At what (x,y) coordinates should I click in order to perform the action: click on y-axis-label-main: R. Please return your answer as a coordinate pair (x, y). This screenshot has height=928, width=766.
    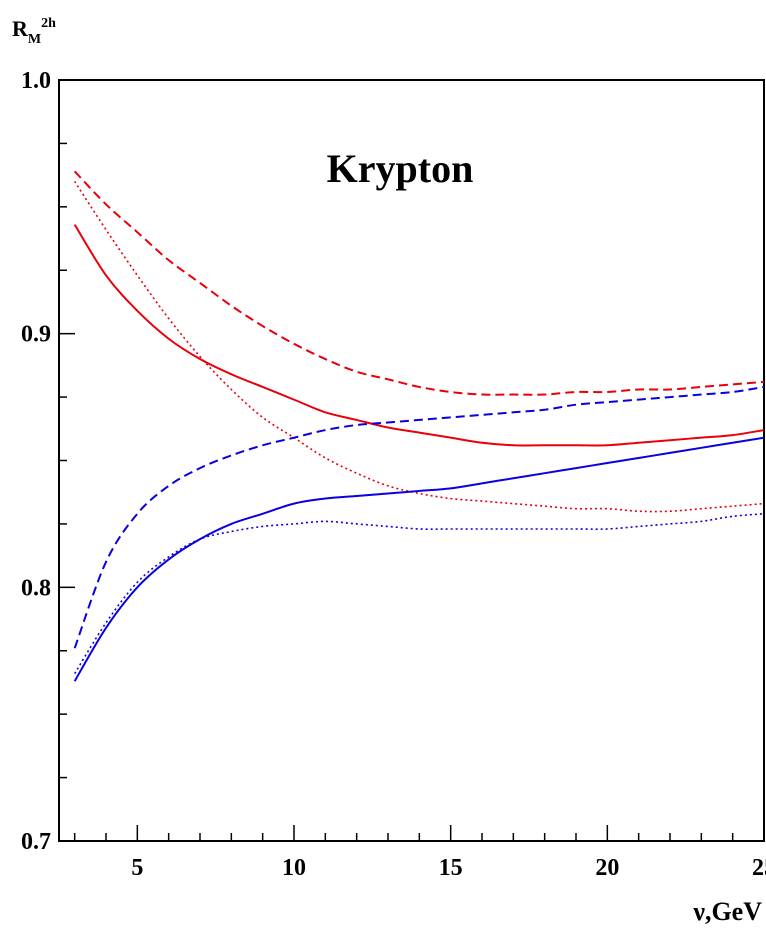
    Looking at the image, I should click on (20, 28).